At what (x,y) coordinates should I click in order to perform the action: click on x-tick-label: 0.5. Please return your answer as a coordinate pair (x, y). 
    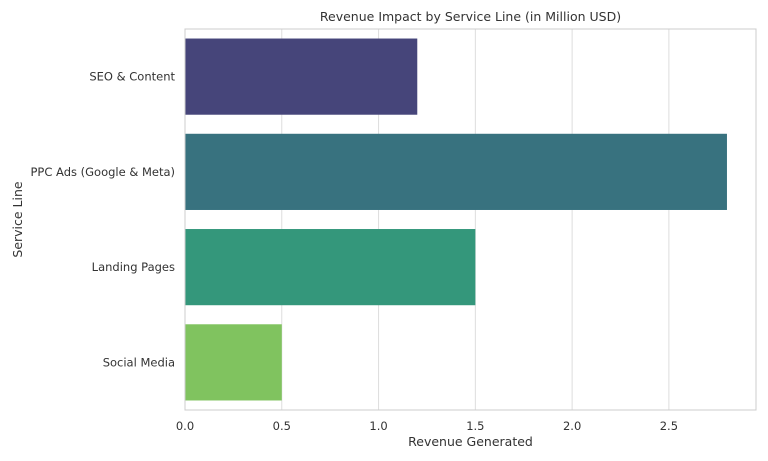
    Looking at the image, I should click on (282, 426).